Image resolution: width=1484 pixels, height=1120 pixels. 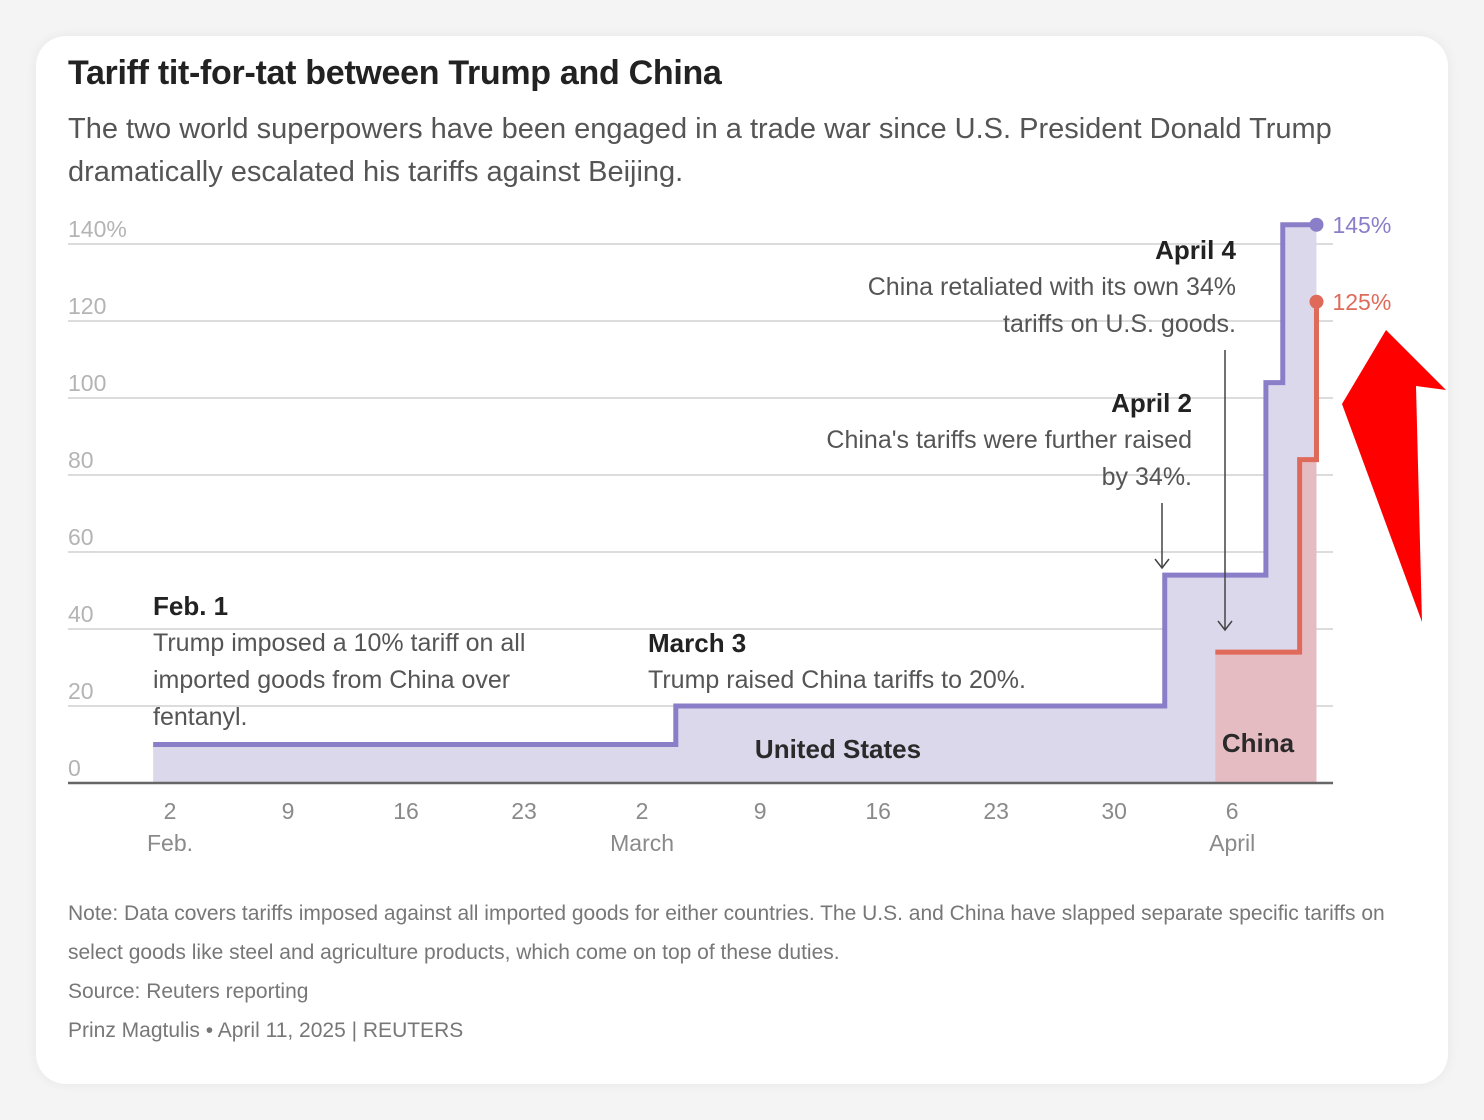 What do you see at coordinates (1052, 287) in the screenshot?
I see `annotation-text: China retaliated with its own 34%` at bounding box center [1052, 287].